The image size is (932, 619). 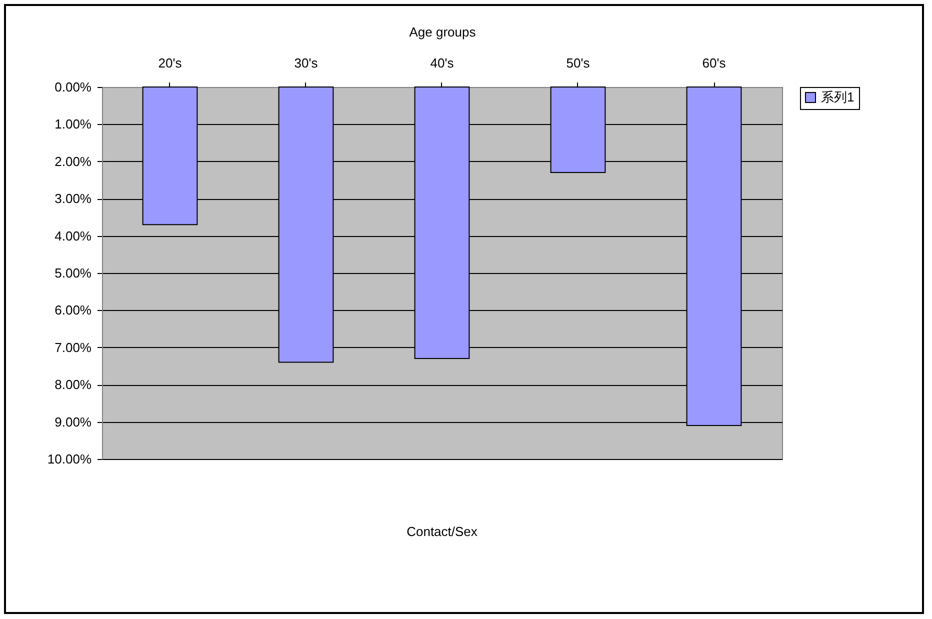 What do you see at coordinates (714, 63) in the screenshot?
I see `x-tick-label: 60's` at bounding box center [714, 63].